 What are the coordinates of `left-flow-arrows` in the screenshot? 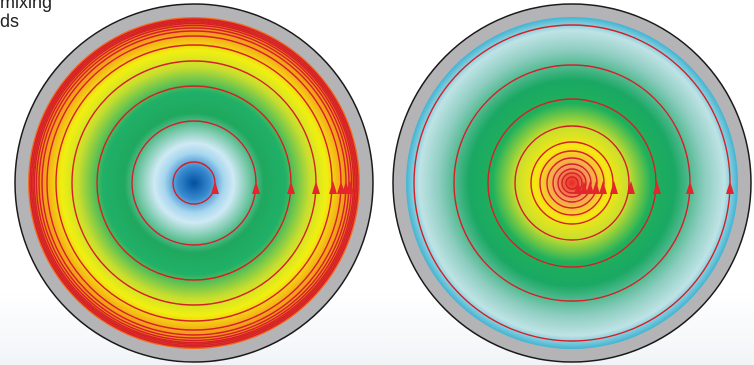 It's located at (282, 187).